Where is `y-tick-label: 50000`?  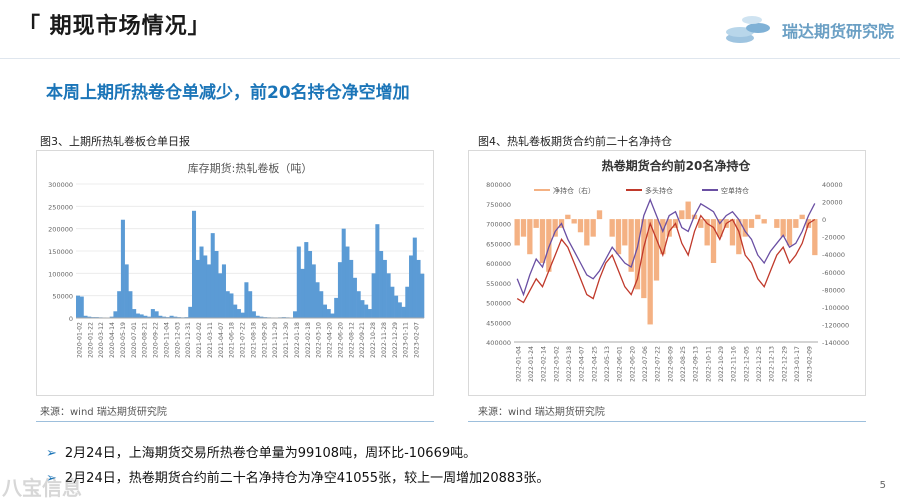 y-tick-label: 50000 is located at coordinates (62, 297).